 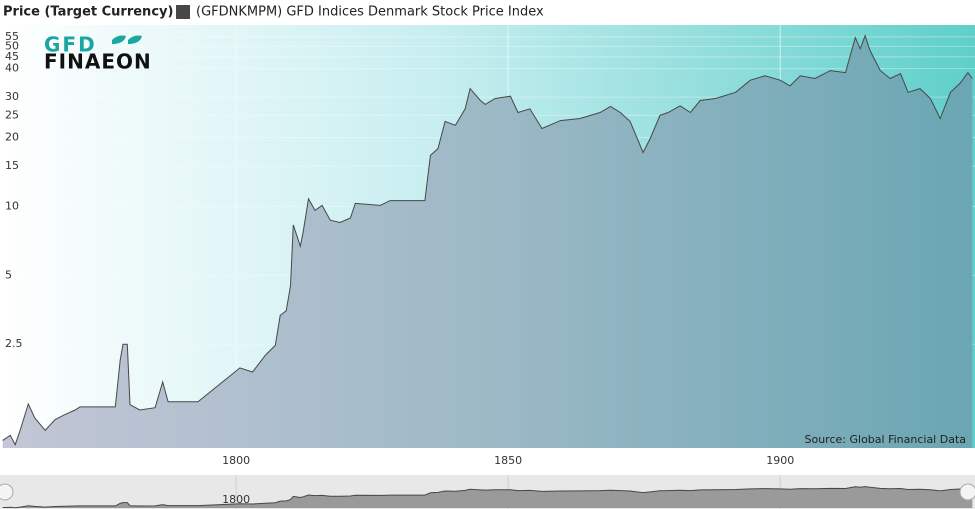 What do you see at coordinates (236, 460) in the screenshot?
I see `x-tick-label: 1800` at bounding box center [236, 460].